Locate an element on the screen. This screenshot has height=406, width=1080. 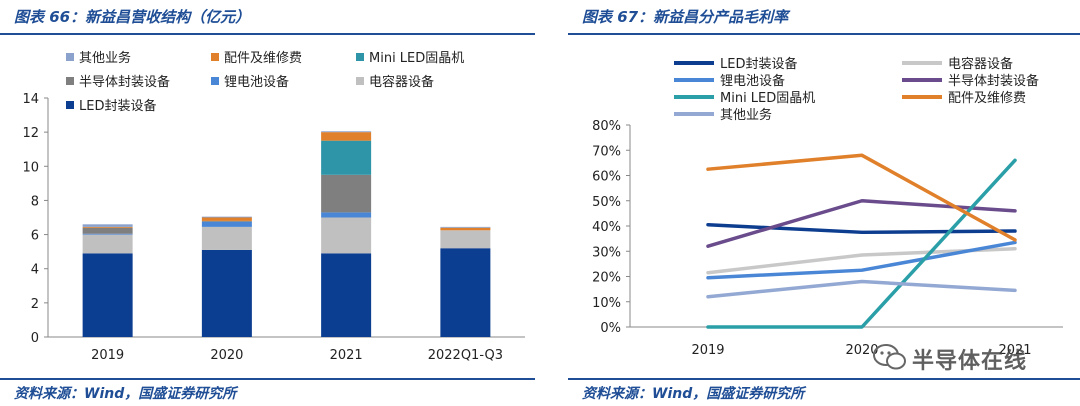
legend-swatch-other is located at coordinates (70, 57).